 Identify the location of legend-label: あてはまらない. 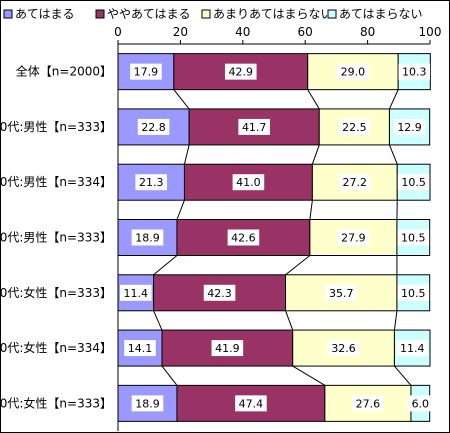
(381, 14).